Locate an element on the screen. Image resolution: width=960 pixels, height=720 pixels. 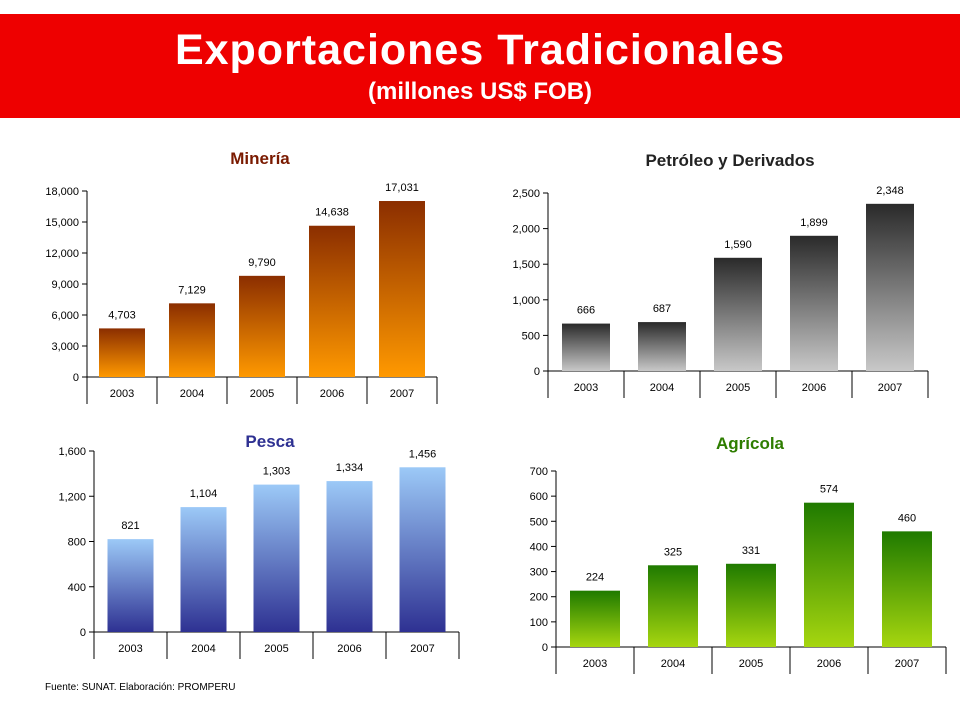
page-subtitle: (millones US$ FOB) is located at coordinates (480, 91).